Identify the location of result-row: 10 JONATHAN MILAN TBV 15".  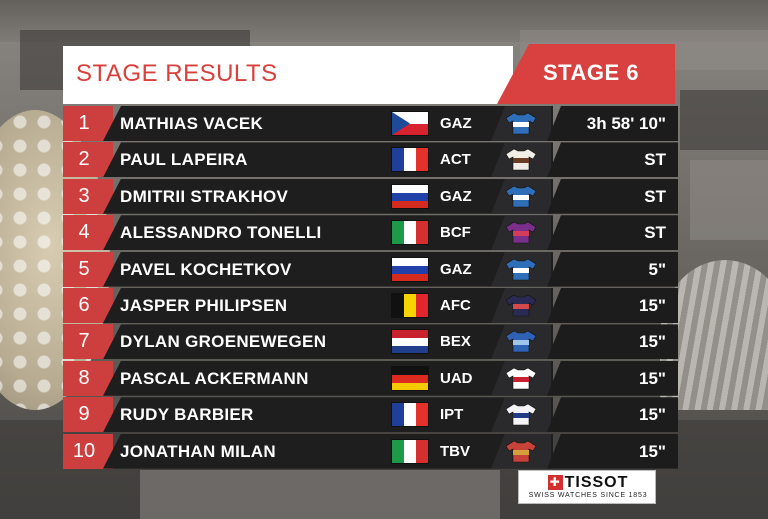
(370, 451).